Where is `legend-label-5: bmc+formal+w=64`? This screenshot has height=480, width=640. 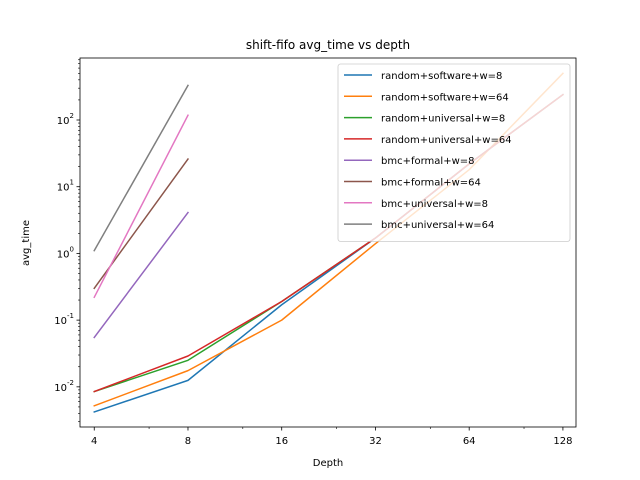
legend-label-5: bmc+formal+w=64 is located at coordinates (431, 183).